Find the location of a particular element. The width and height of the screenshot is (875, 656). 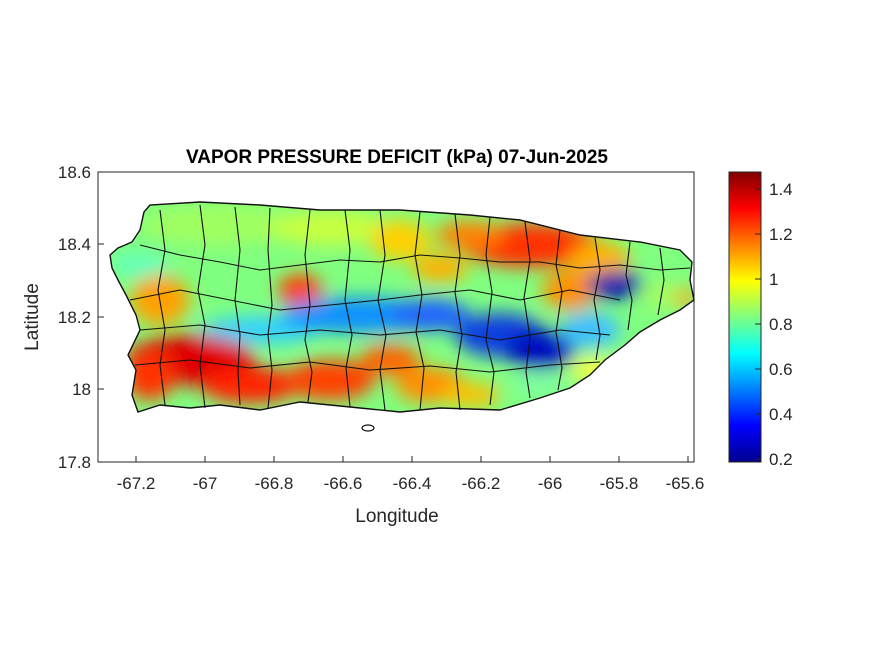

colorbar-tick-label: 1.2 is located at coordinates (781, 234).